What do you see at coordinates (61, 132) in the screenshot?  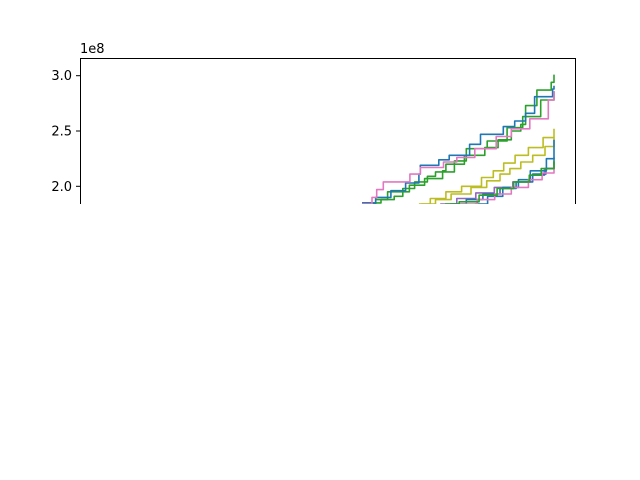 I see `y-tick-label-2: 2.5` at bounding box center [61, 132].